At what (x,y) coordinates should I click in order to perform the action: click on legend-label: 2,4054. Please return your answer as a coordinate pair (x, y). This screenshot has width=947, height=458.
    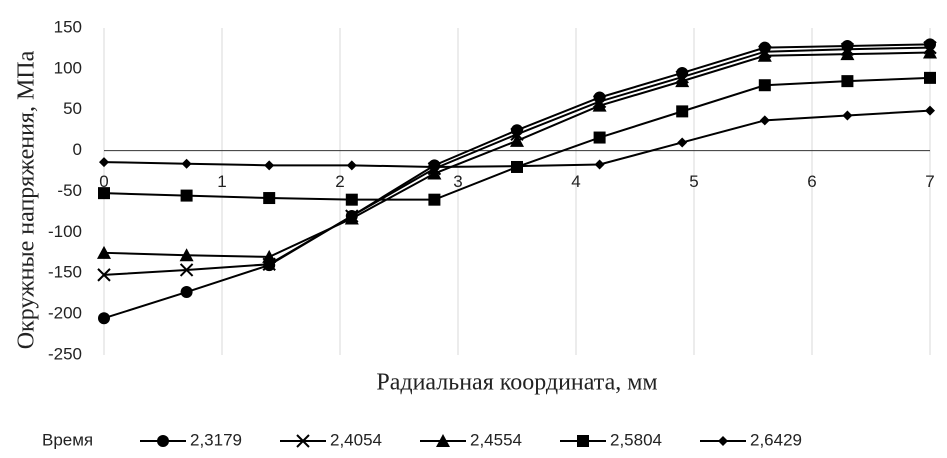
    Looking at the image, I should click on (356, 439).